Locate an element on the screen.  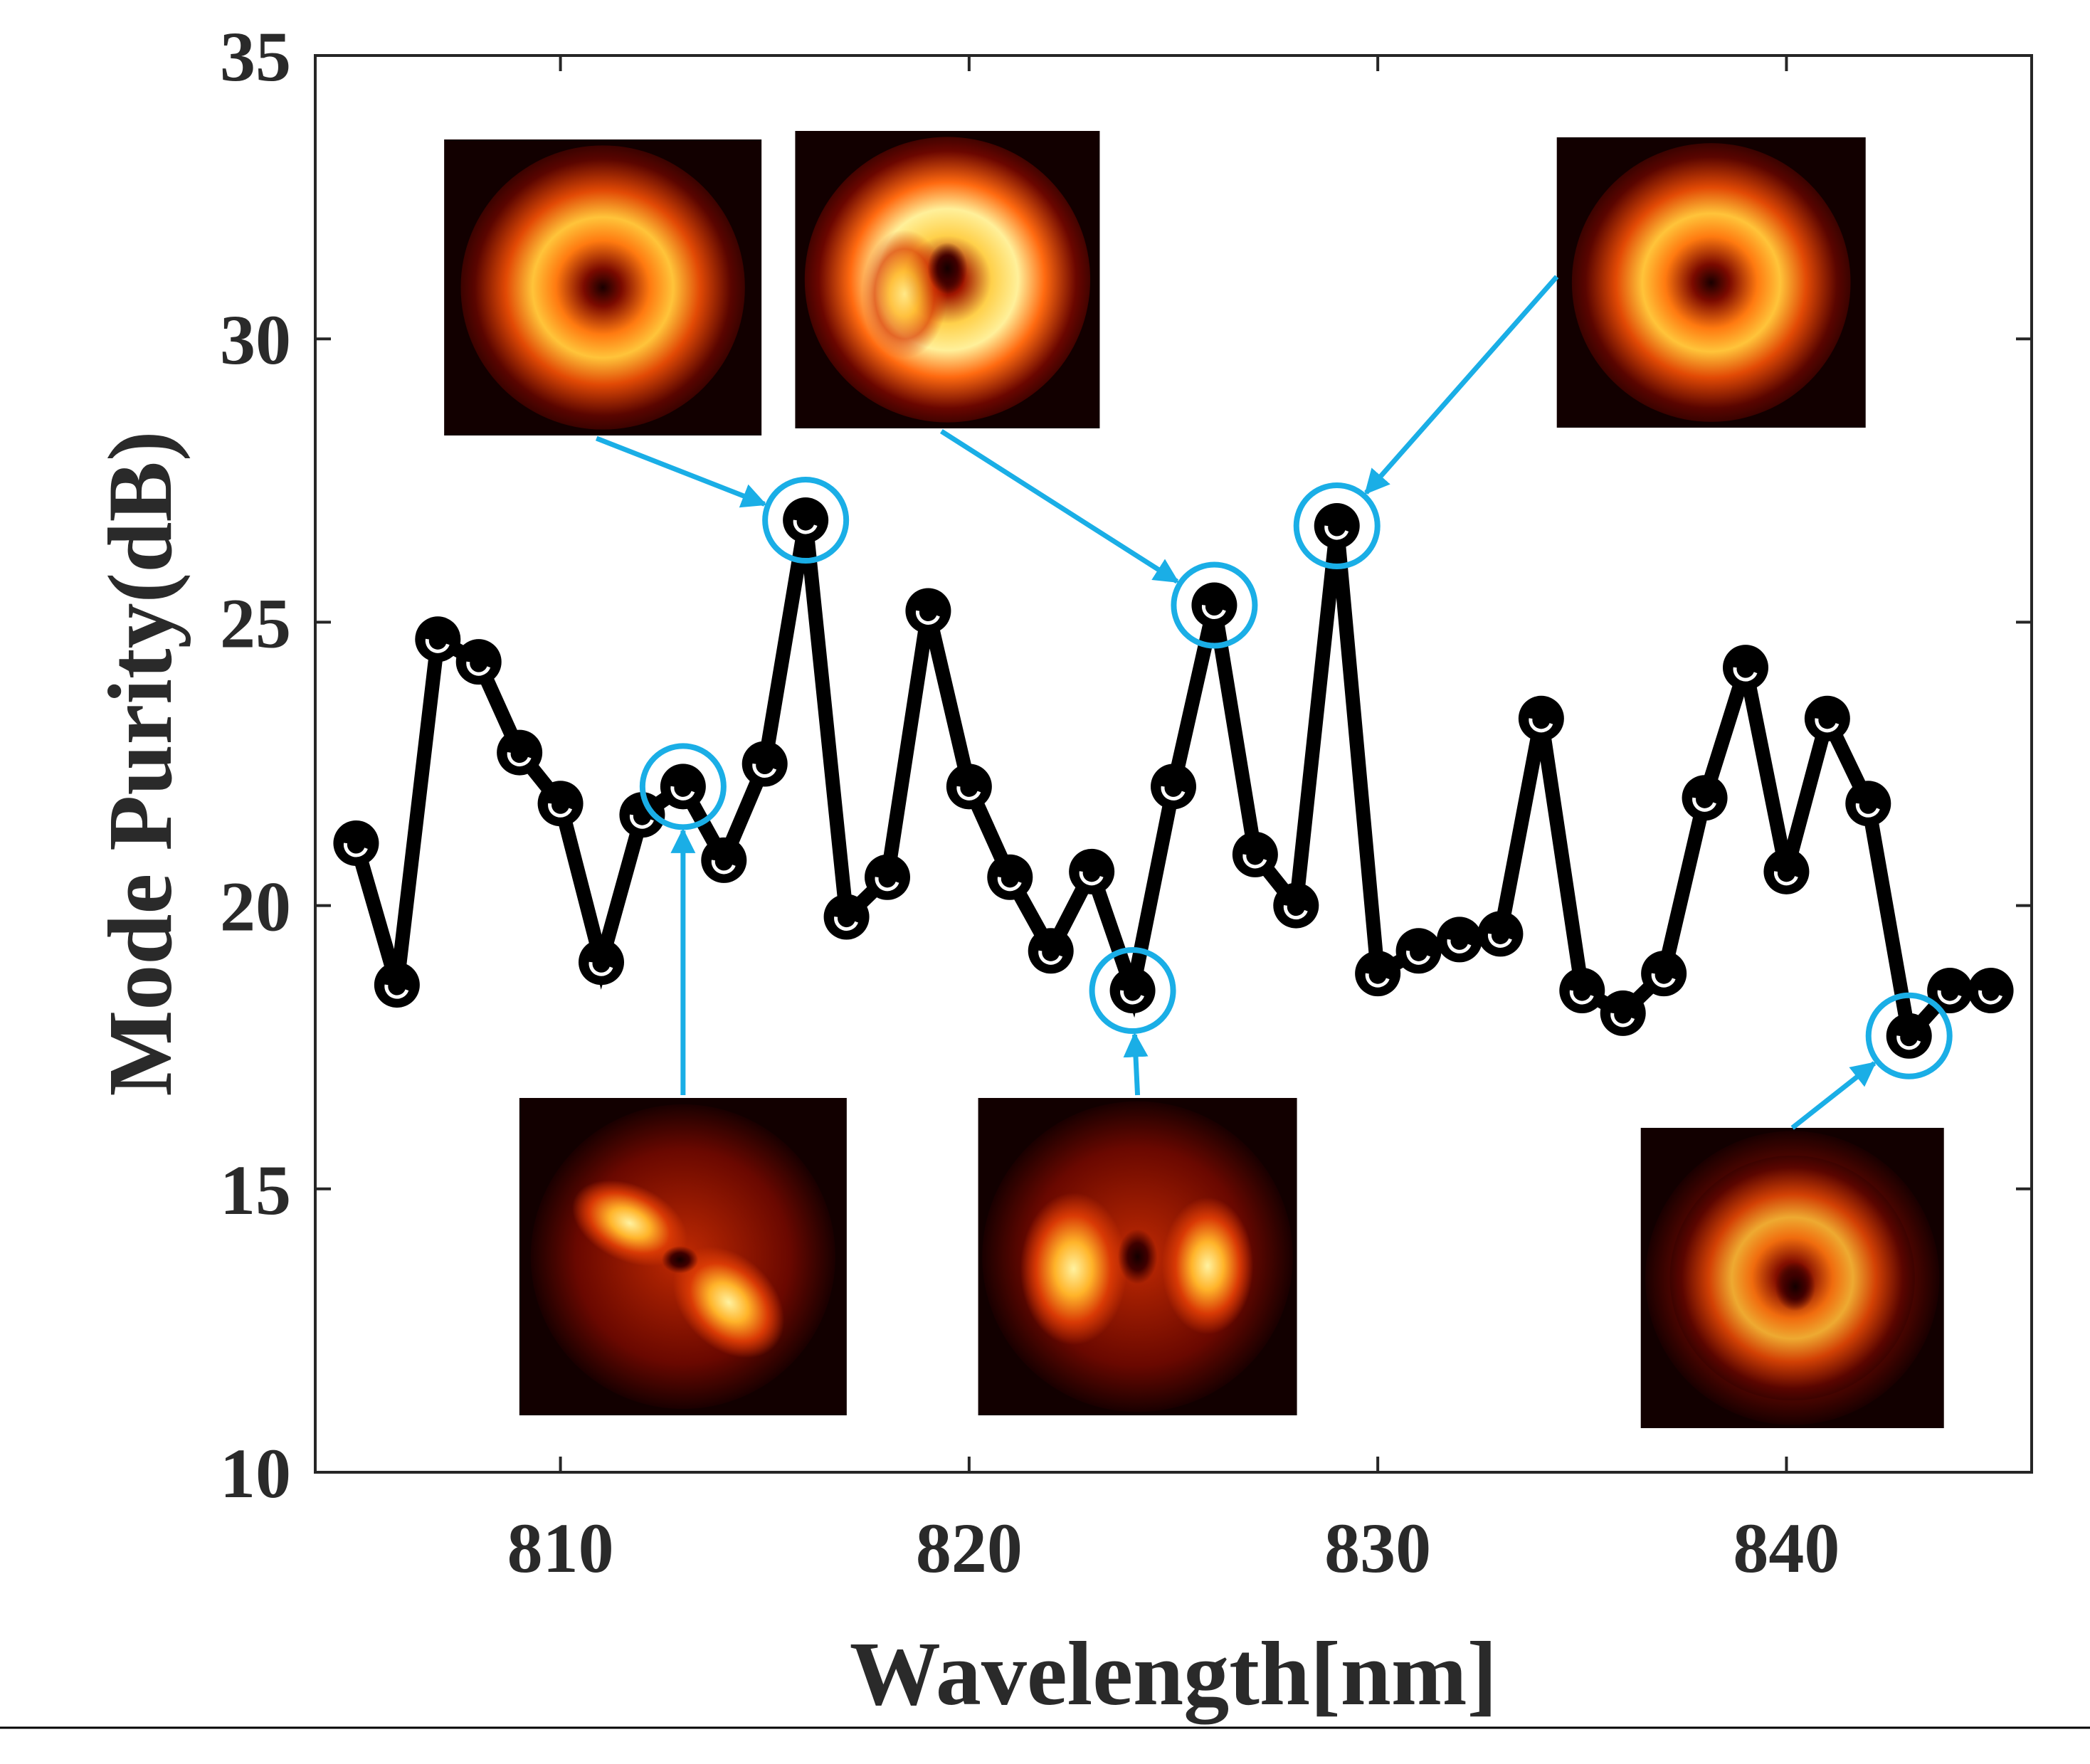
x-tick-label: 820 is located at coordinates (969, 1548).